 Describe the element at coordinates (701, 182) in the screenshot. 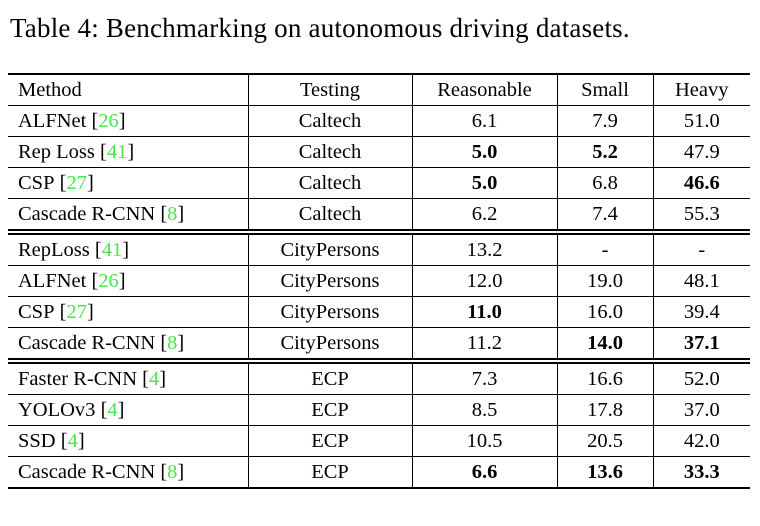

I see `heavy-cell: 46.6` at that location.